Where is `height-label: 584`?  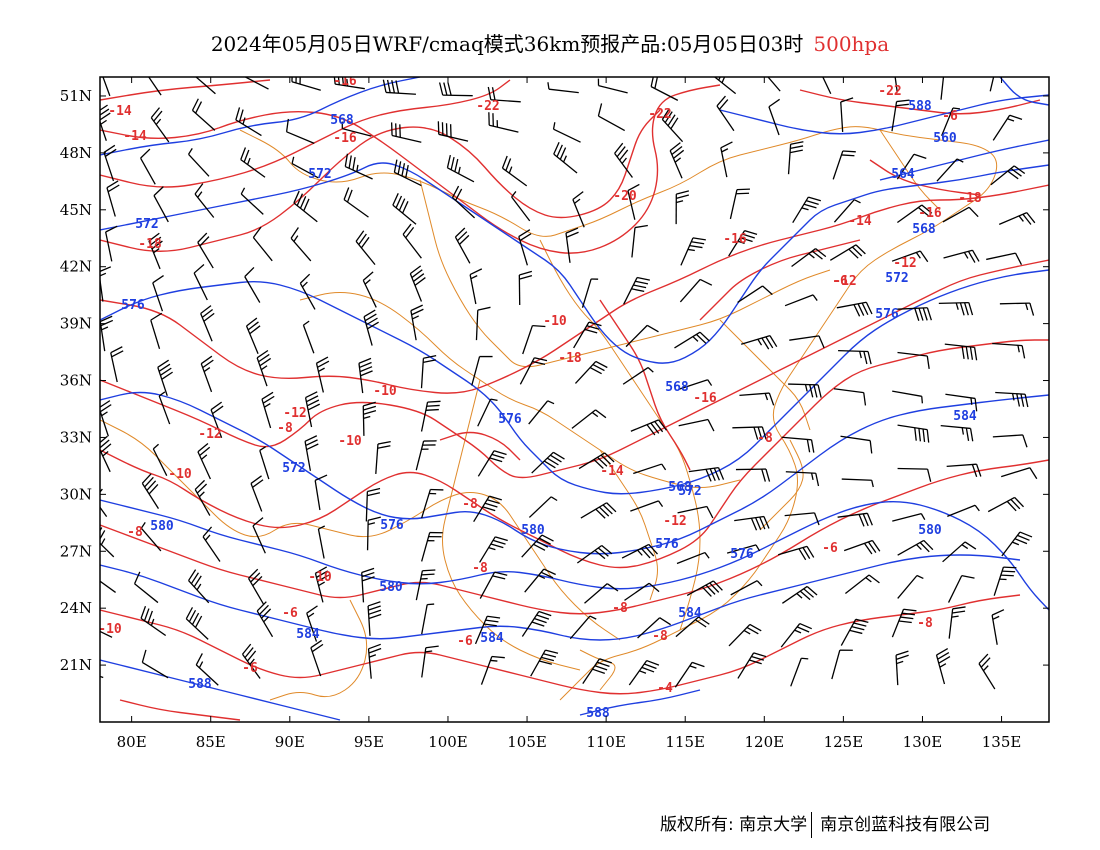 height-label: 584 is located at coordinates (965, 416).